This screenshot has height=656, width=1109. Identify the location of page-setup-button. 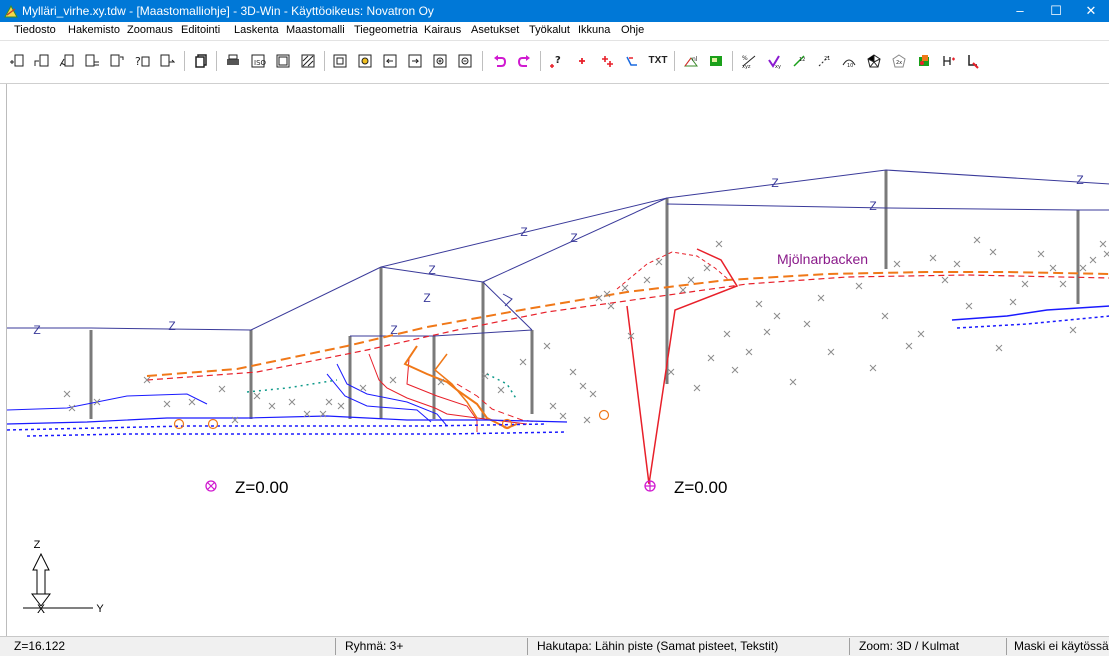
(283, 61).